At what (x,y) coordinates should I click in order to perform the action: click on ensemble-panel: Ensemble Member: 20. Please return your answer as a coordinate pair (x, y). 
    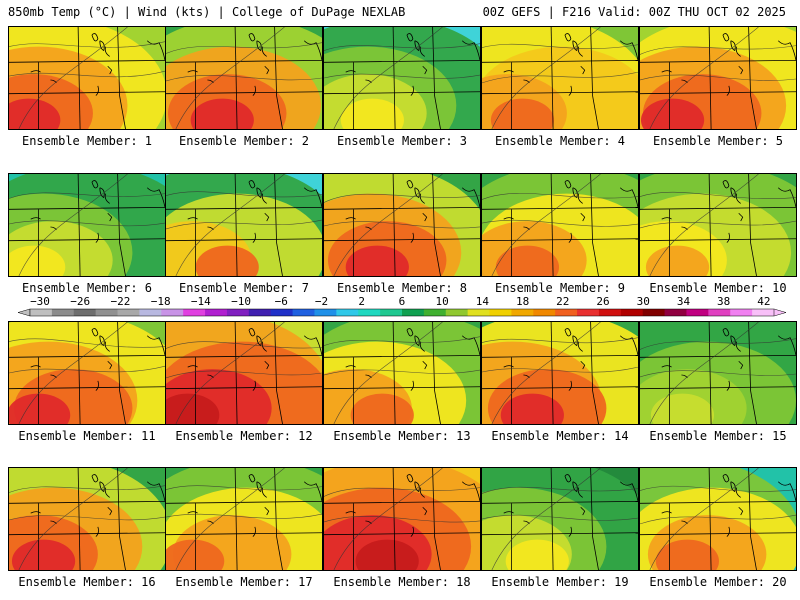
    Looking at the image, I should click on (718, 528).